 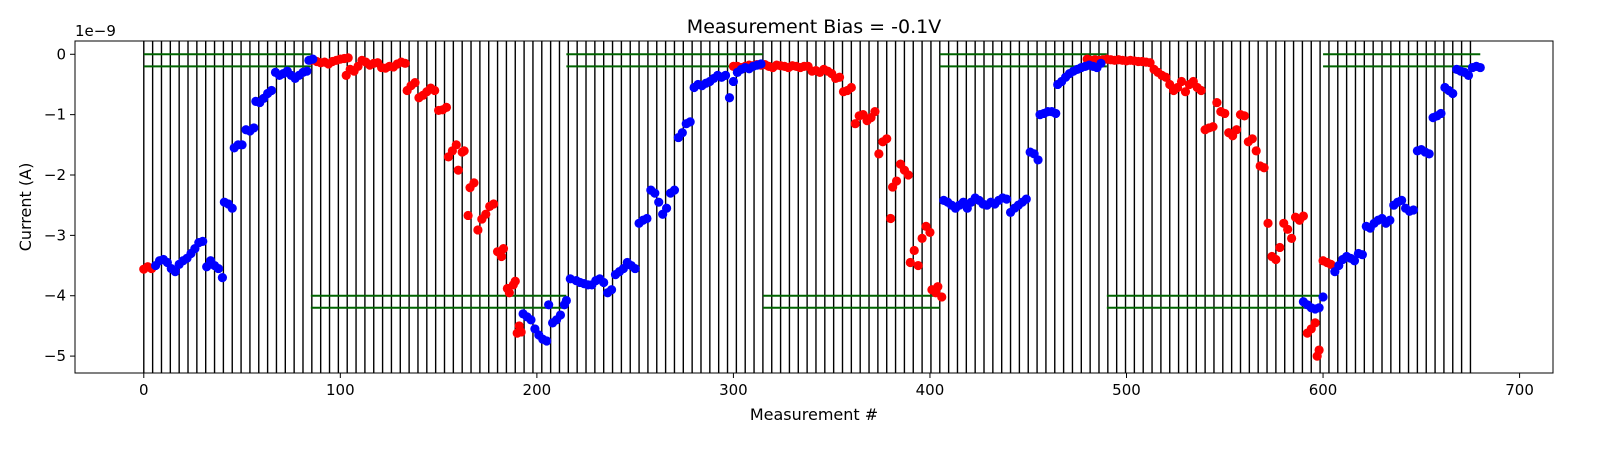 What do you see at coordinates (95, 31) in the screenshot?
I see `y-axis-offset-text: 1e−9` at bounding box center [95, 31].